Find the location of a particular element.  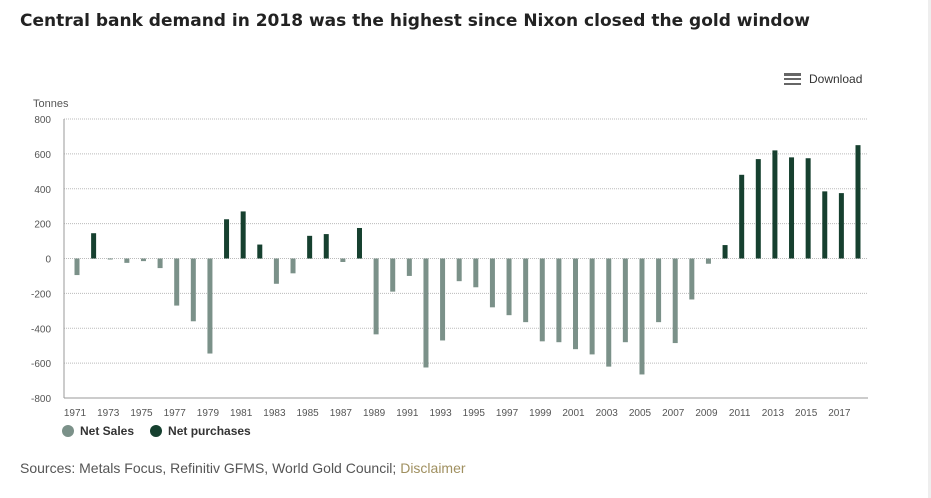

bar-1992 is located at coordinates (426, 313).